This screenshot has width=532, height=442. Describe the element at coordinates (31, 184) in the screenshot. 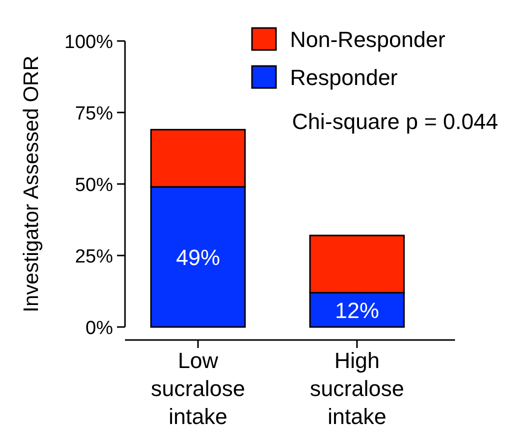

I see `y-axis-title: Investigator Assessed ORR` at that location.